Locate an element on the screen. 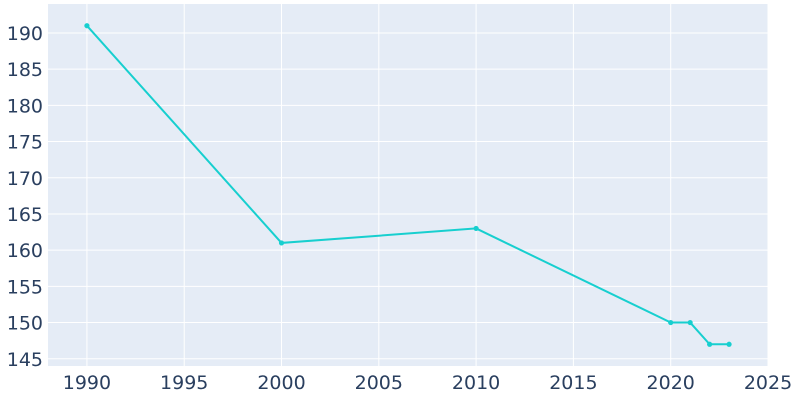  y-tick-label: 185 is located at coordinates (25, 70).